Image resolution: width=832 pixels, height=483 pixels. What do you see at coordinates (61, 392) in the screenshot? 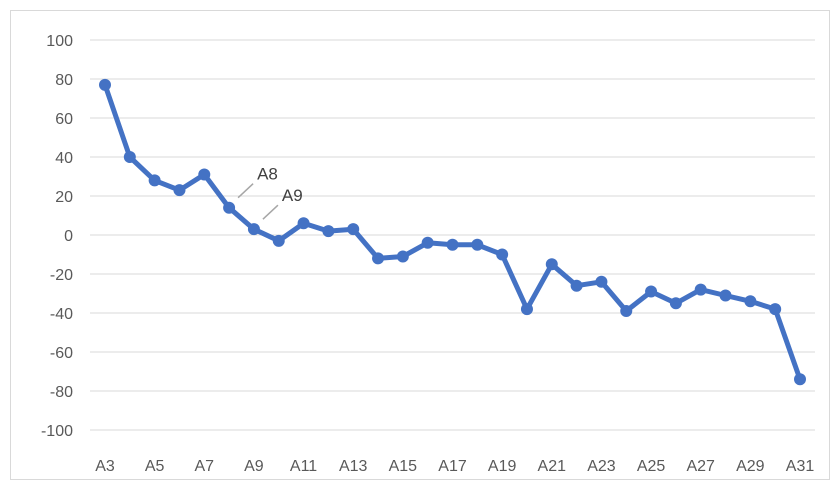
I see `y-tick-label: -80` at bounding box center [61, 392].